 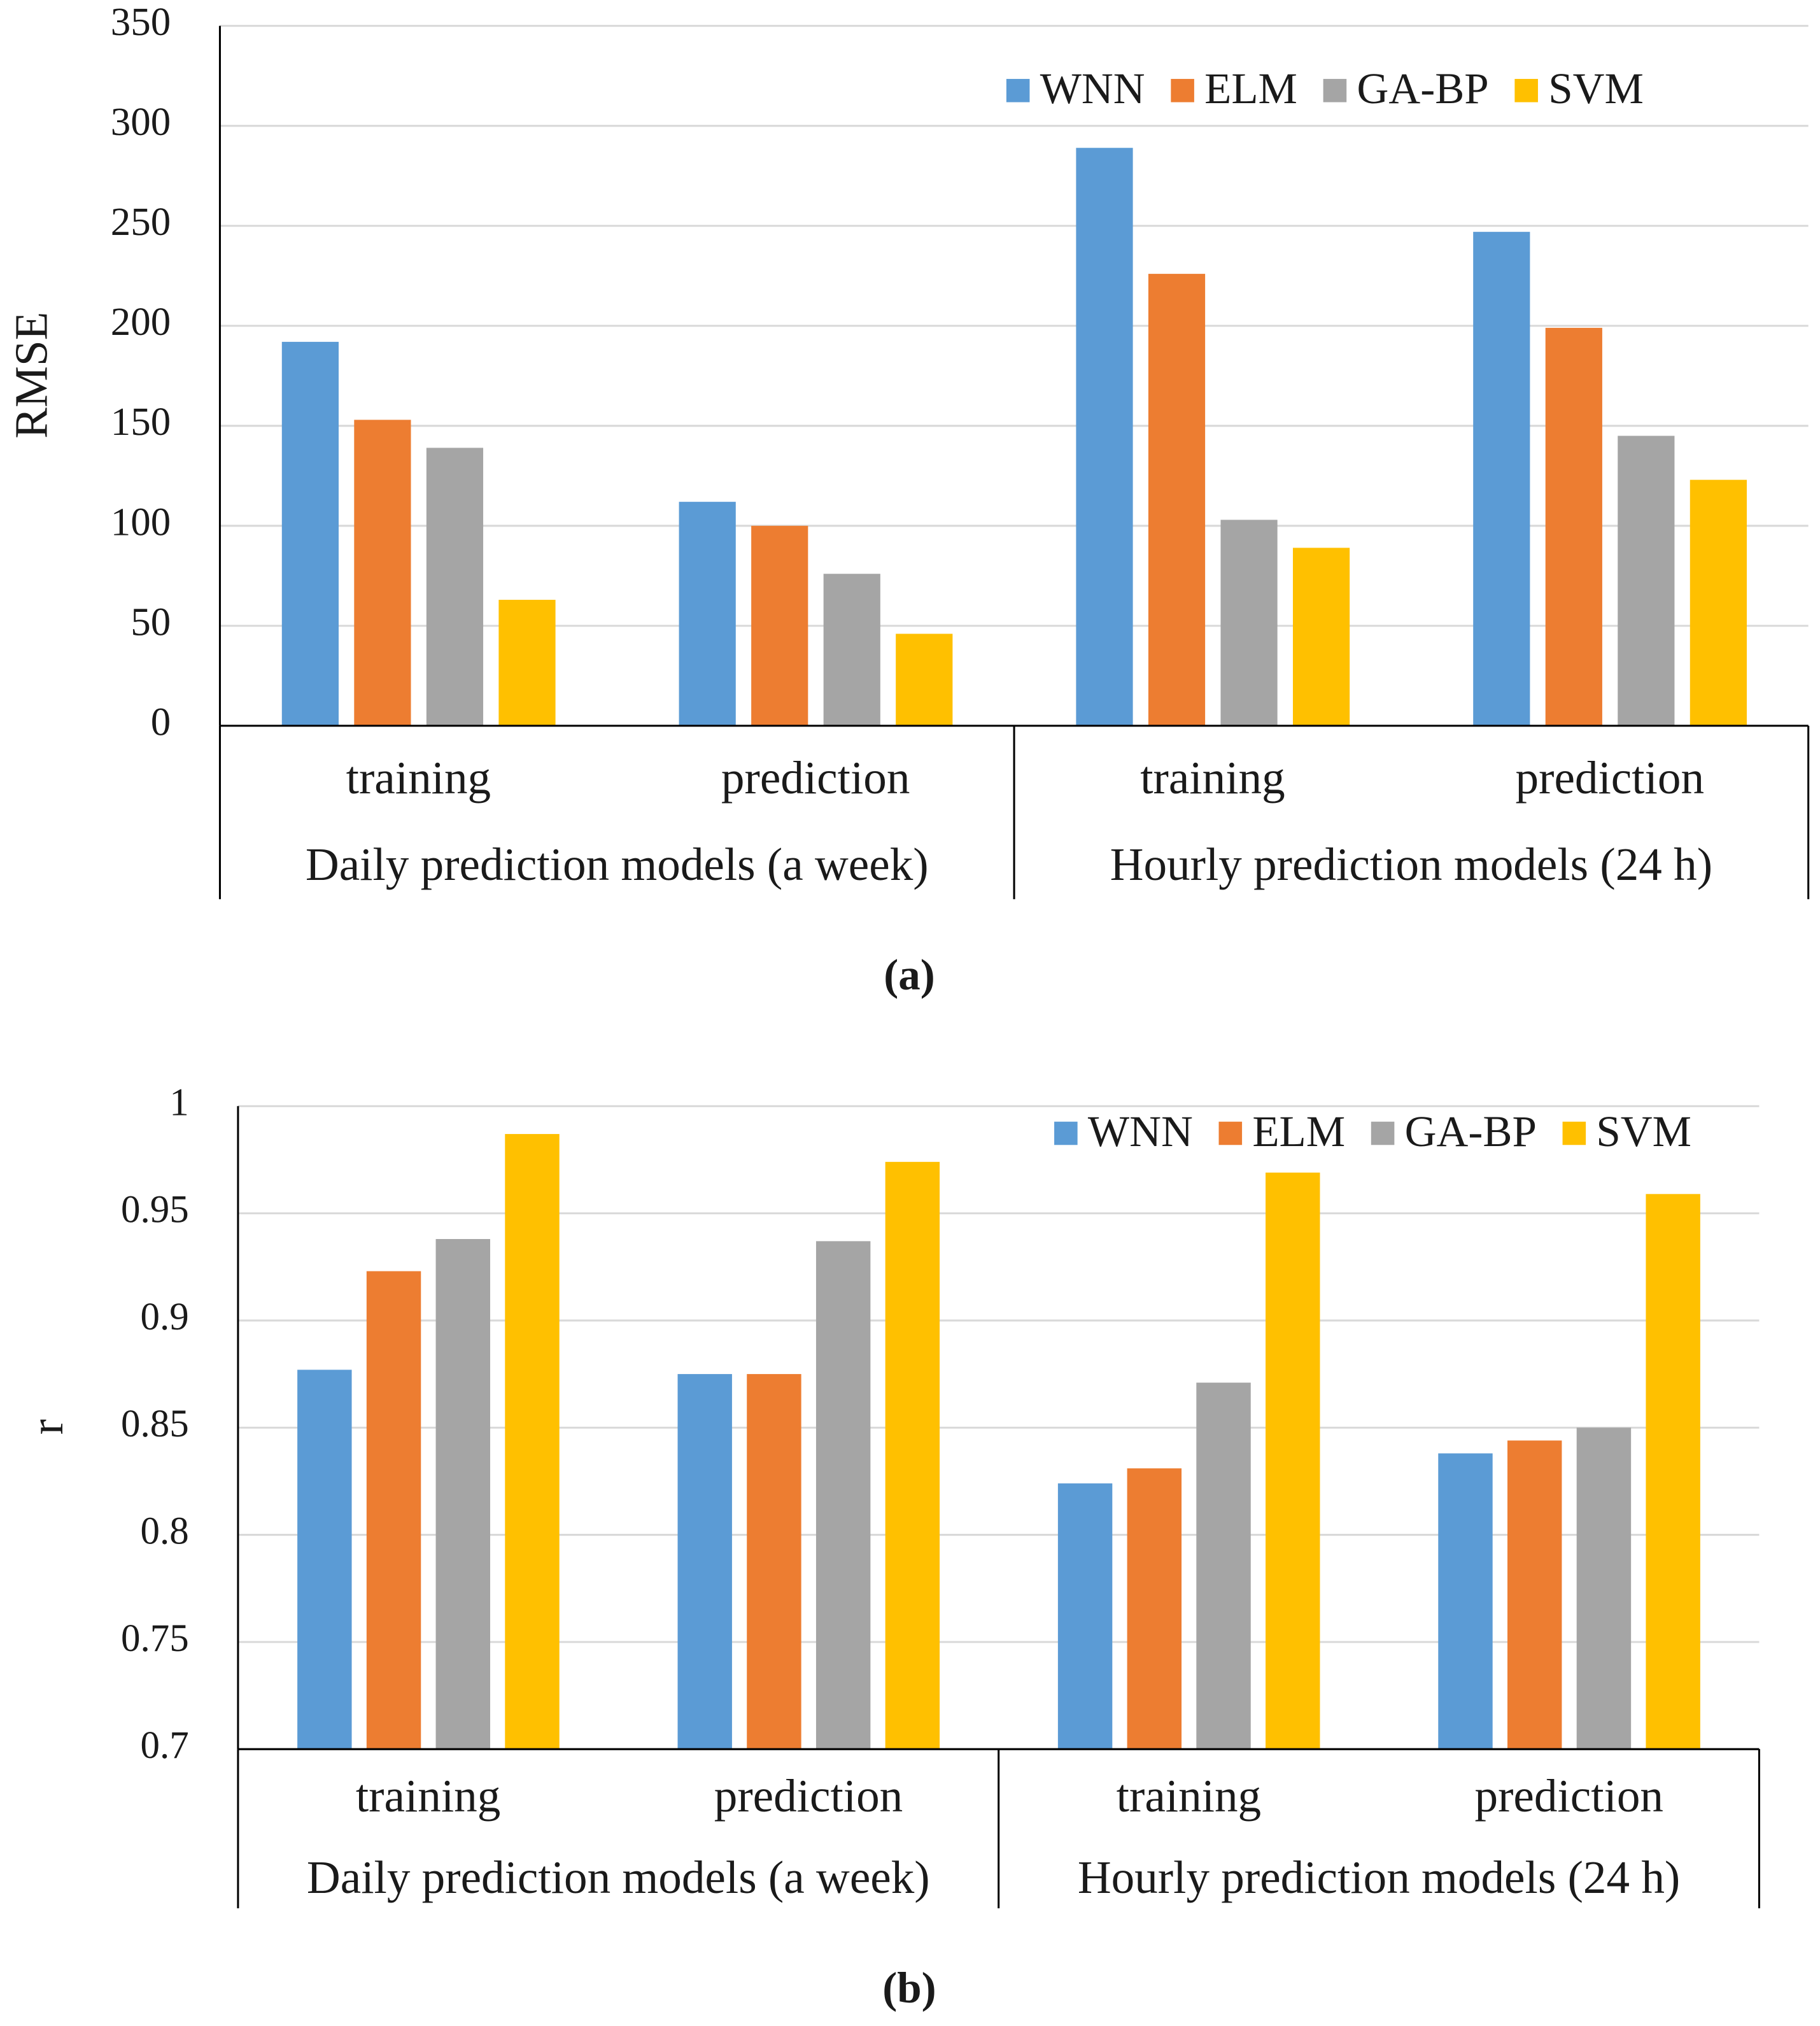 I want to click on y-tick-label: 0.95, so click(x=155, y=1210).